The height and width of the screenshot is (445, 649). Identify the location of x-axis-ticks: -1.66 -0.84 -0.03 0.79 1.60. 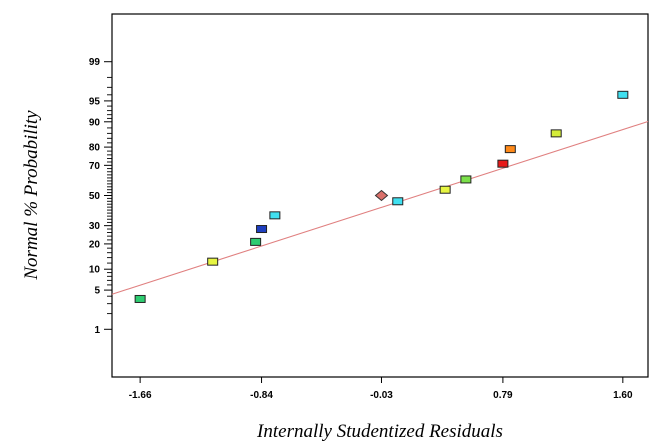
(381, 389).